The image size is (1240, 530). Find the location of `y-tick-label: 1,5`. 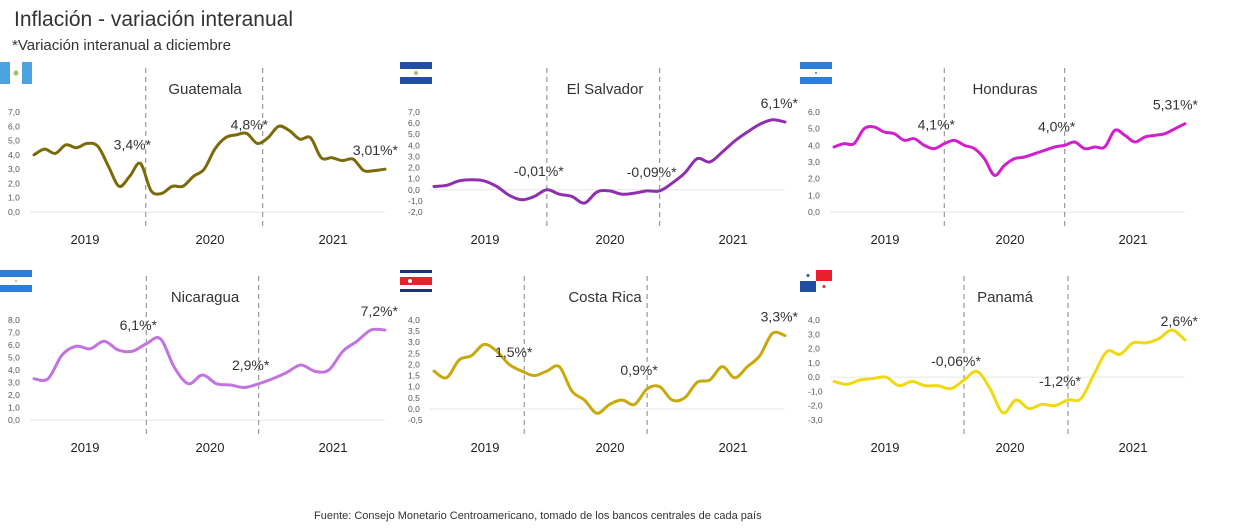

y-tick-label: 1,5 is located at coordinates (414, 376).